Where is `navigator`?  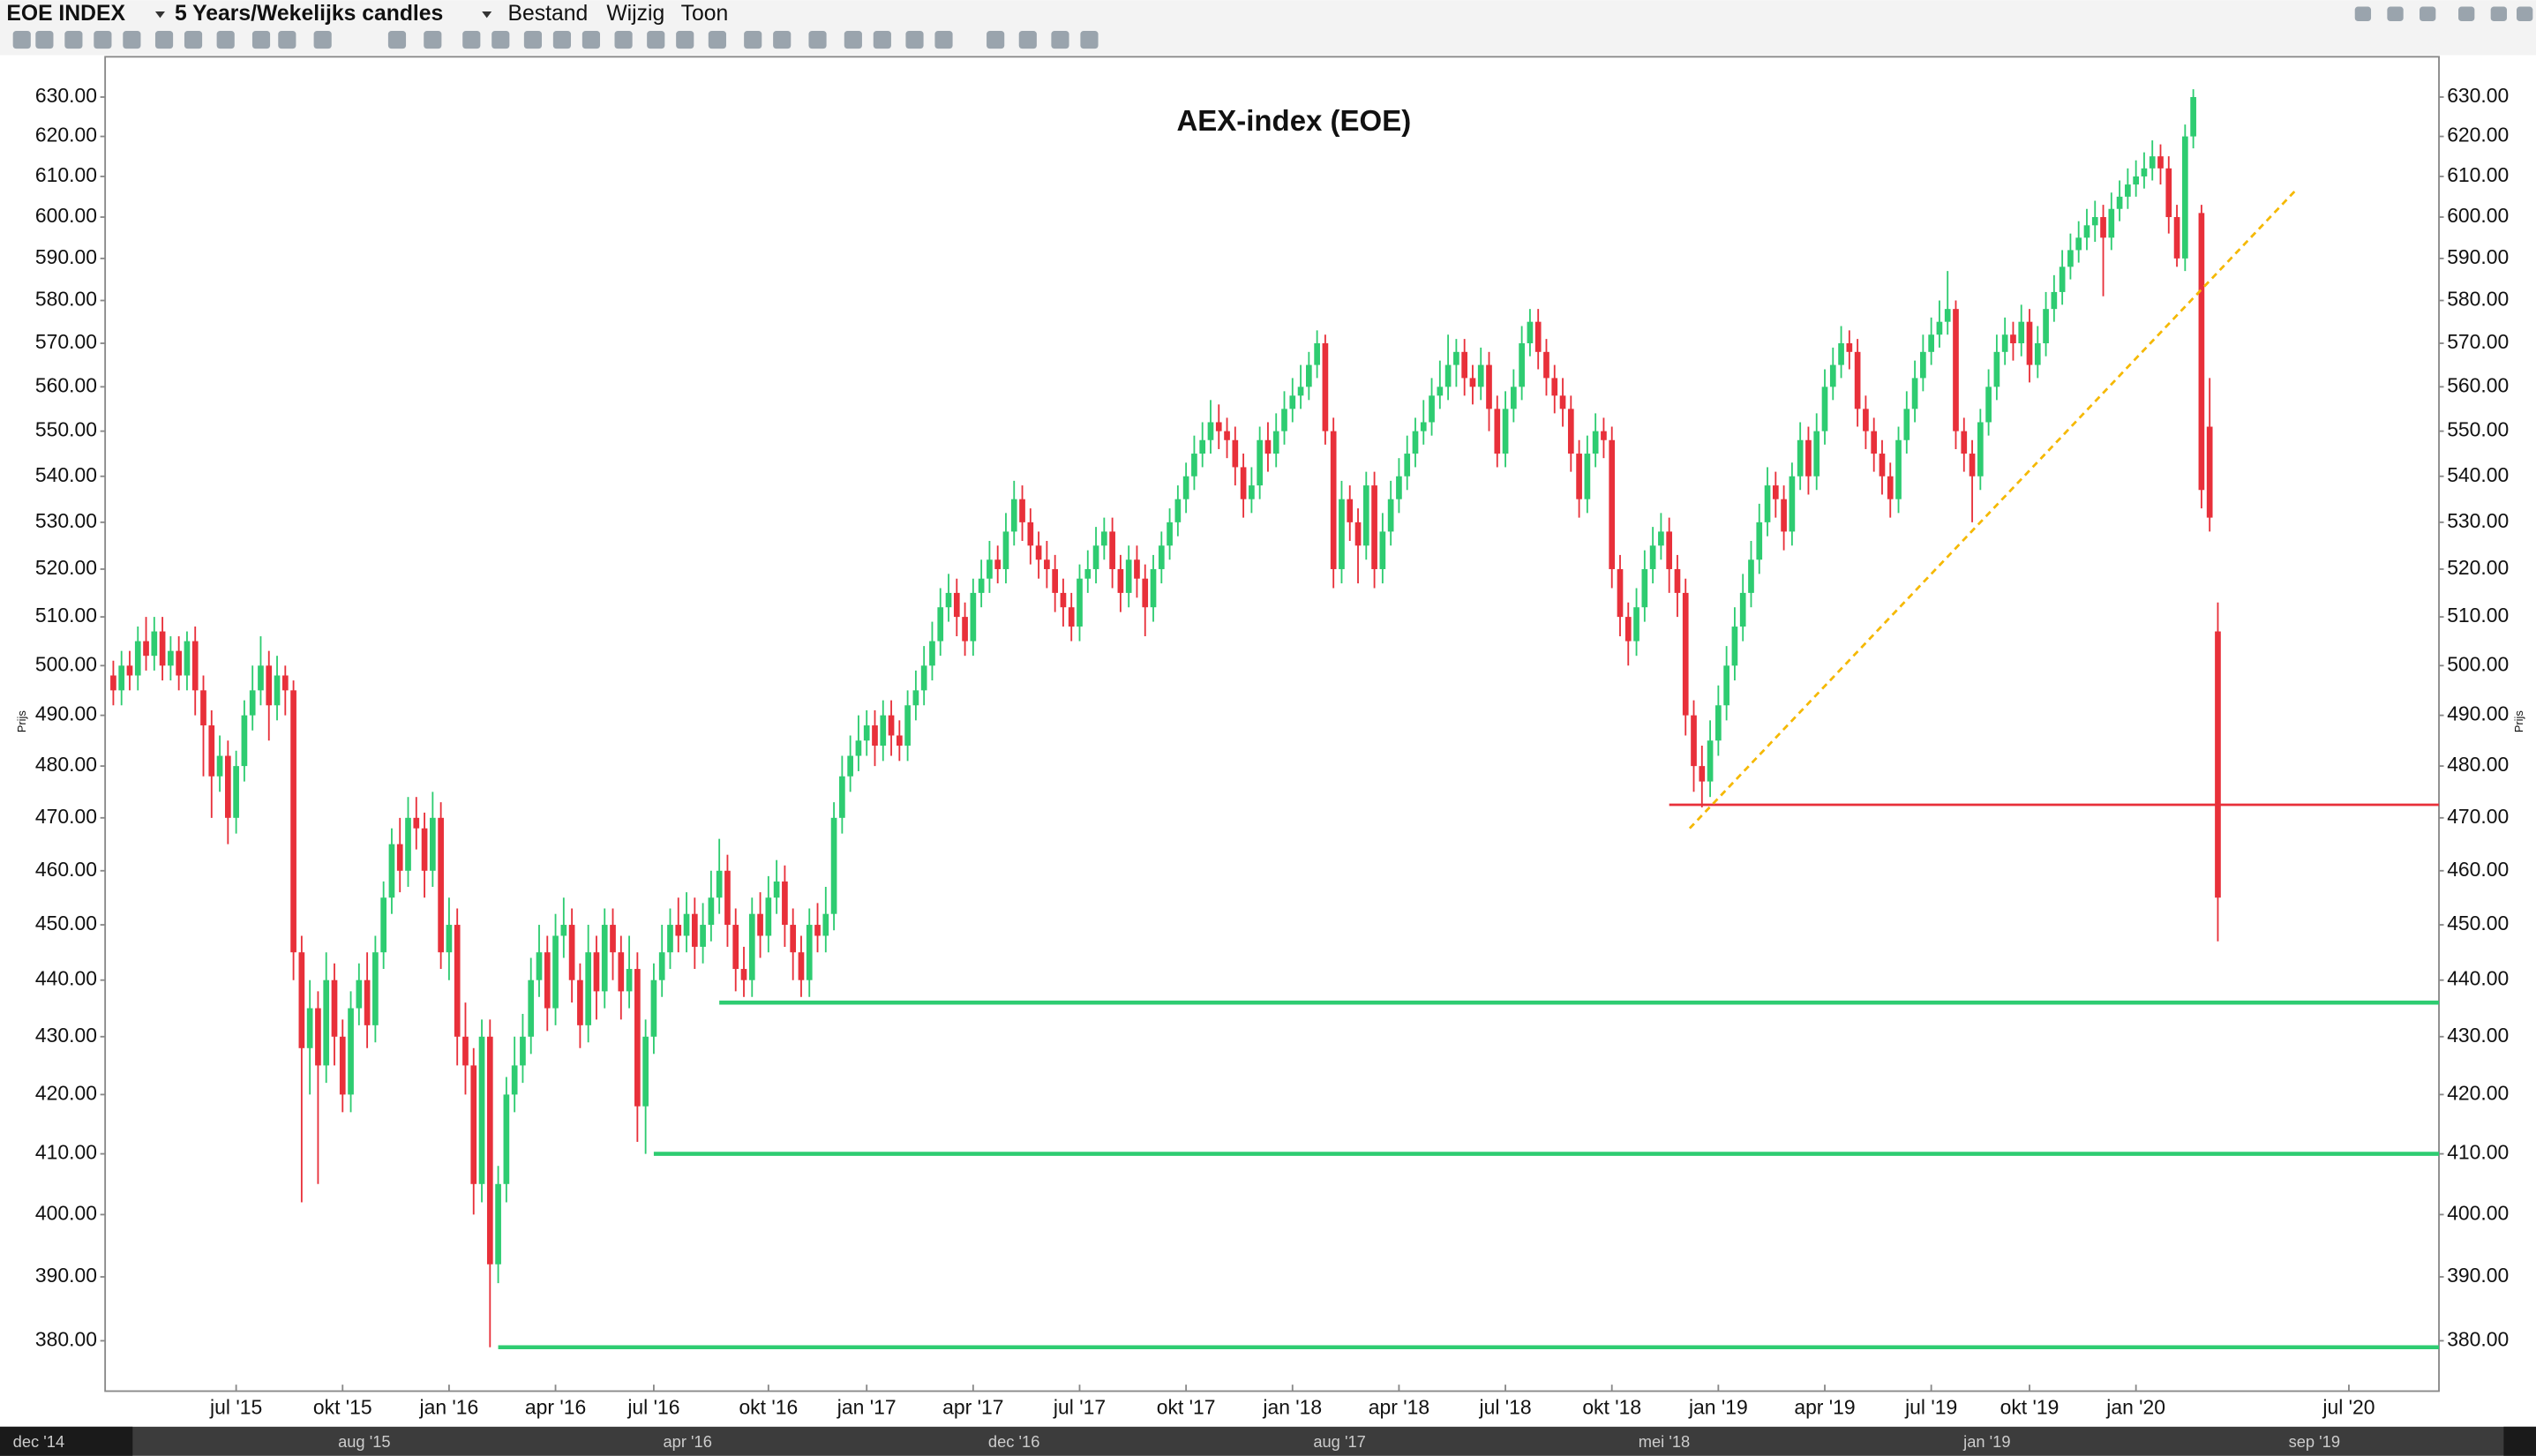 navigator is located at coordinates (1268, 1441).